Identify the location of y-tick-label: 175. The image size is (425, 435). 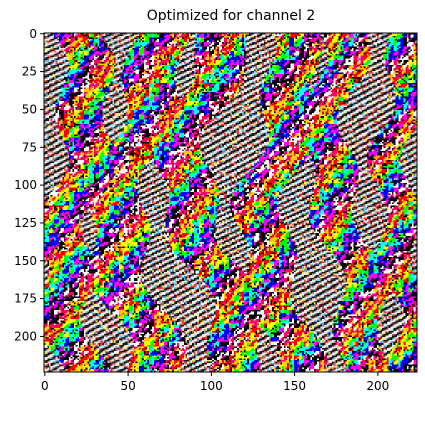
(25, 299).